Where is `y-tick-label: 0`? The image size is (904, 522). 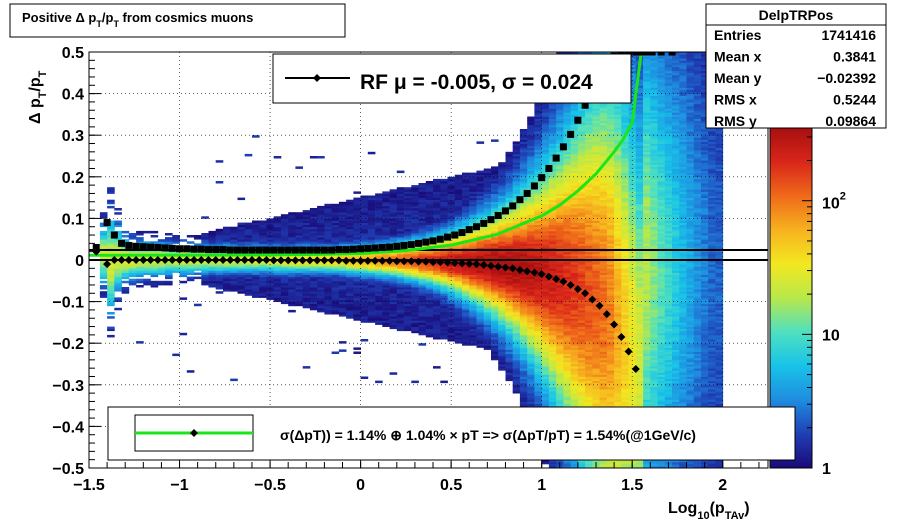
y-tick-label: 0 is located at coordinates (79, 261).